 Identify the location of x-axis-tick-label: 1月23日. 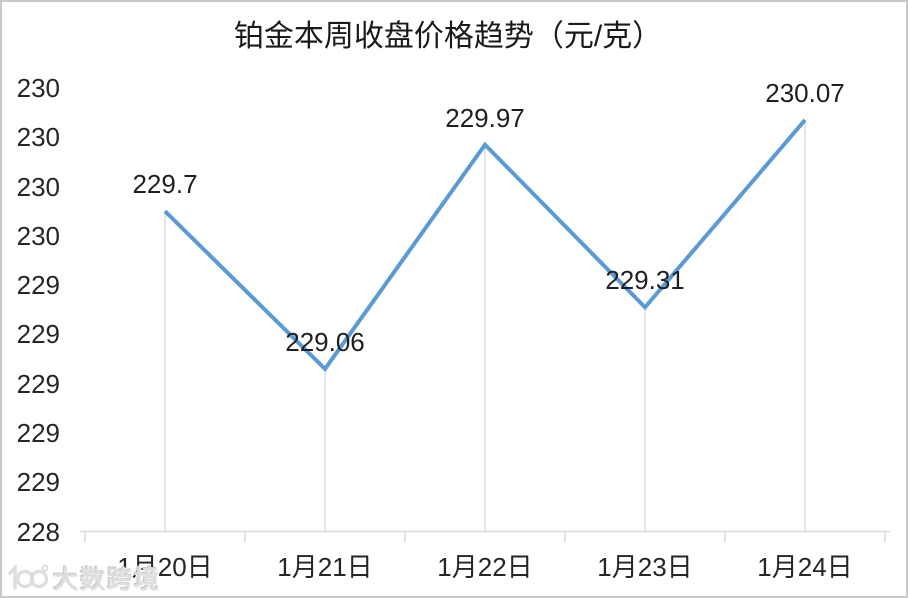
(645, 567).